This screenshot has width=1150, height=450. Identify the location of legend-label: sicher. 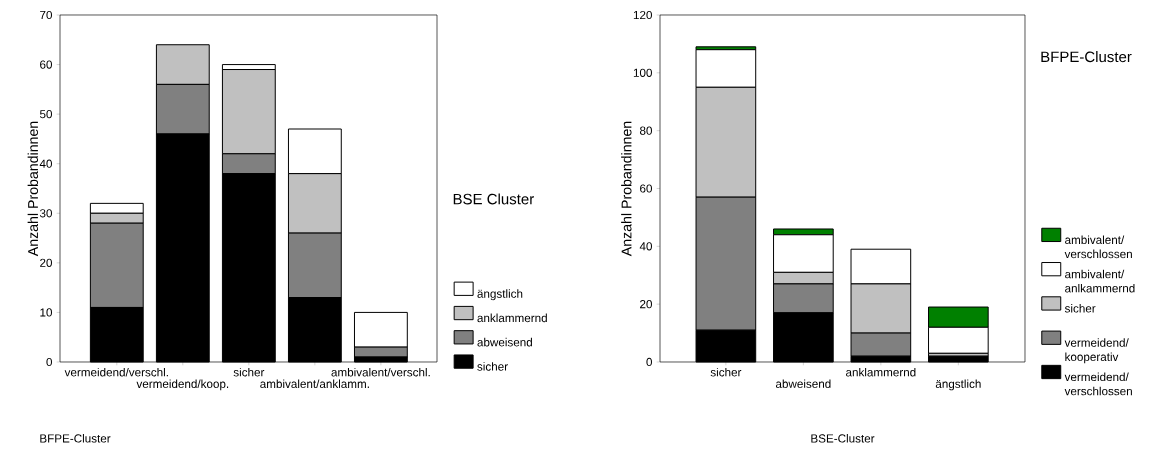
(1080, 308).